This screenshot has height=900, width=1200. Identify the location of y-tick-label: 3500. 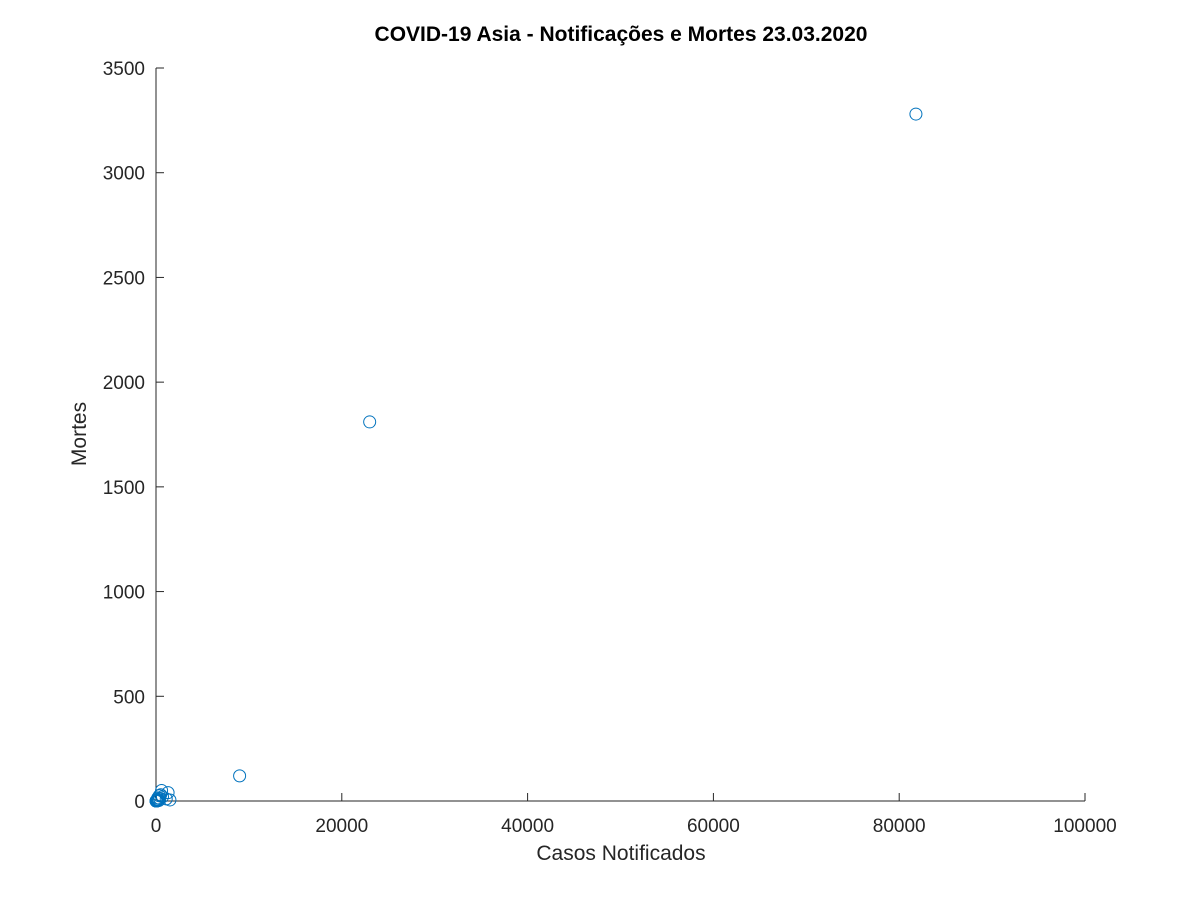
(124, 69).